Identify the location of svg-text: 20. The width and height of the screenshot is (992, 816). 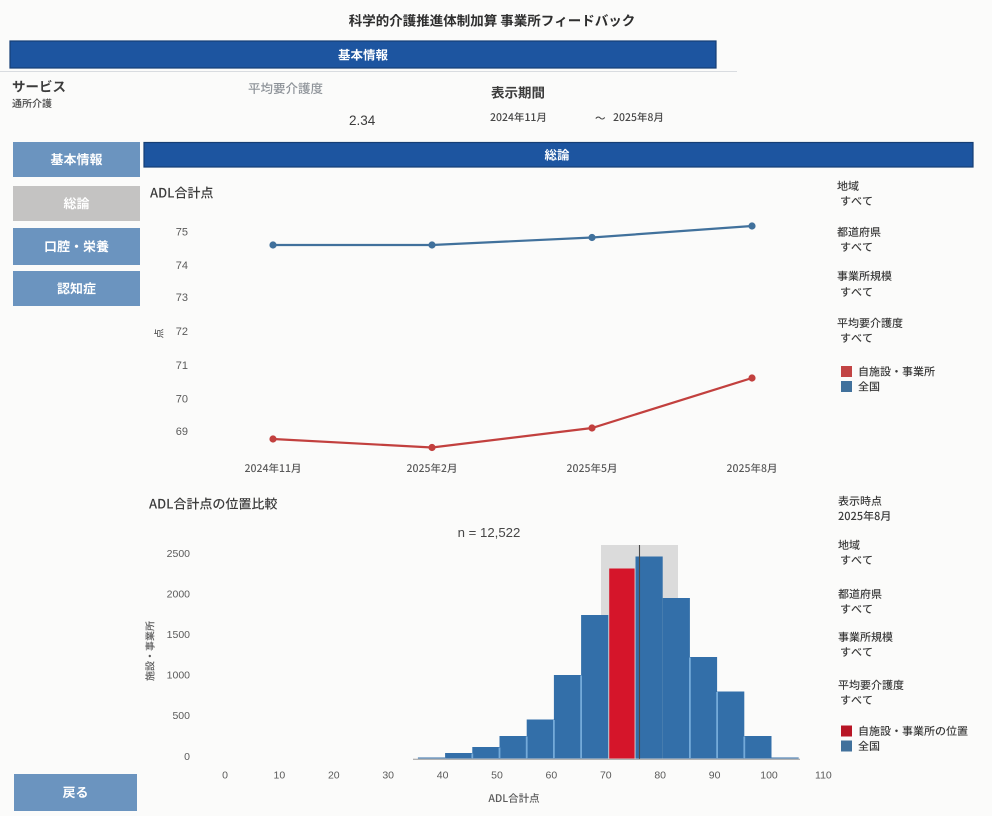
(334, 776).